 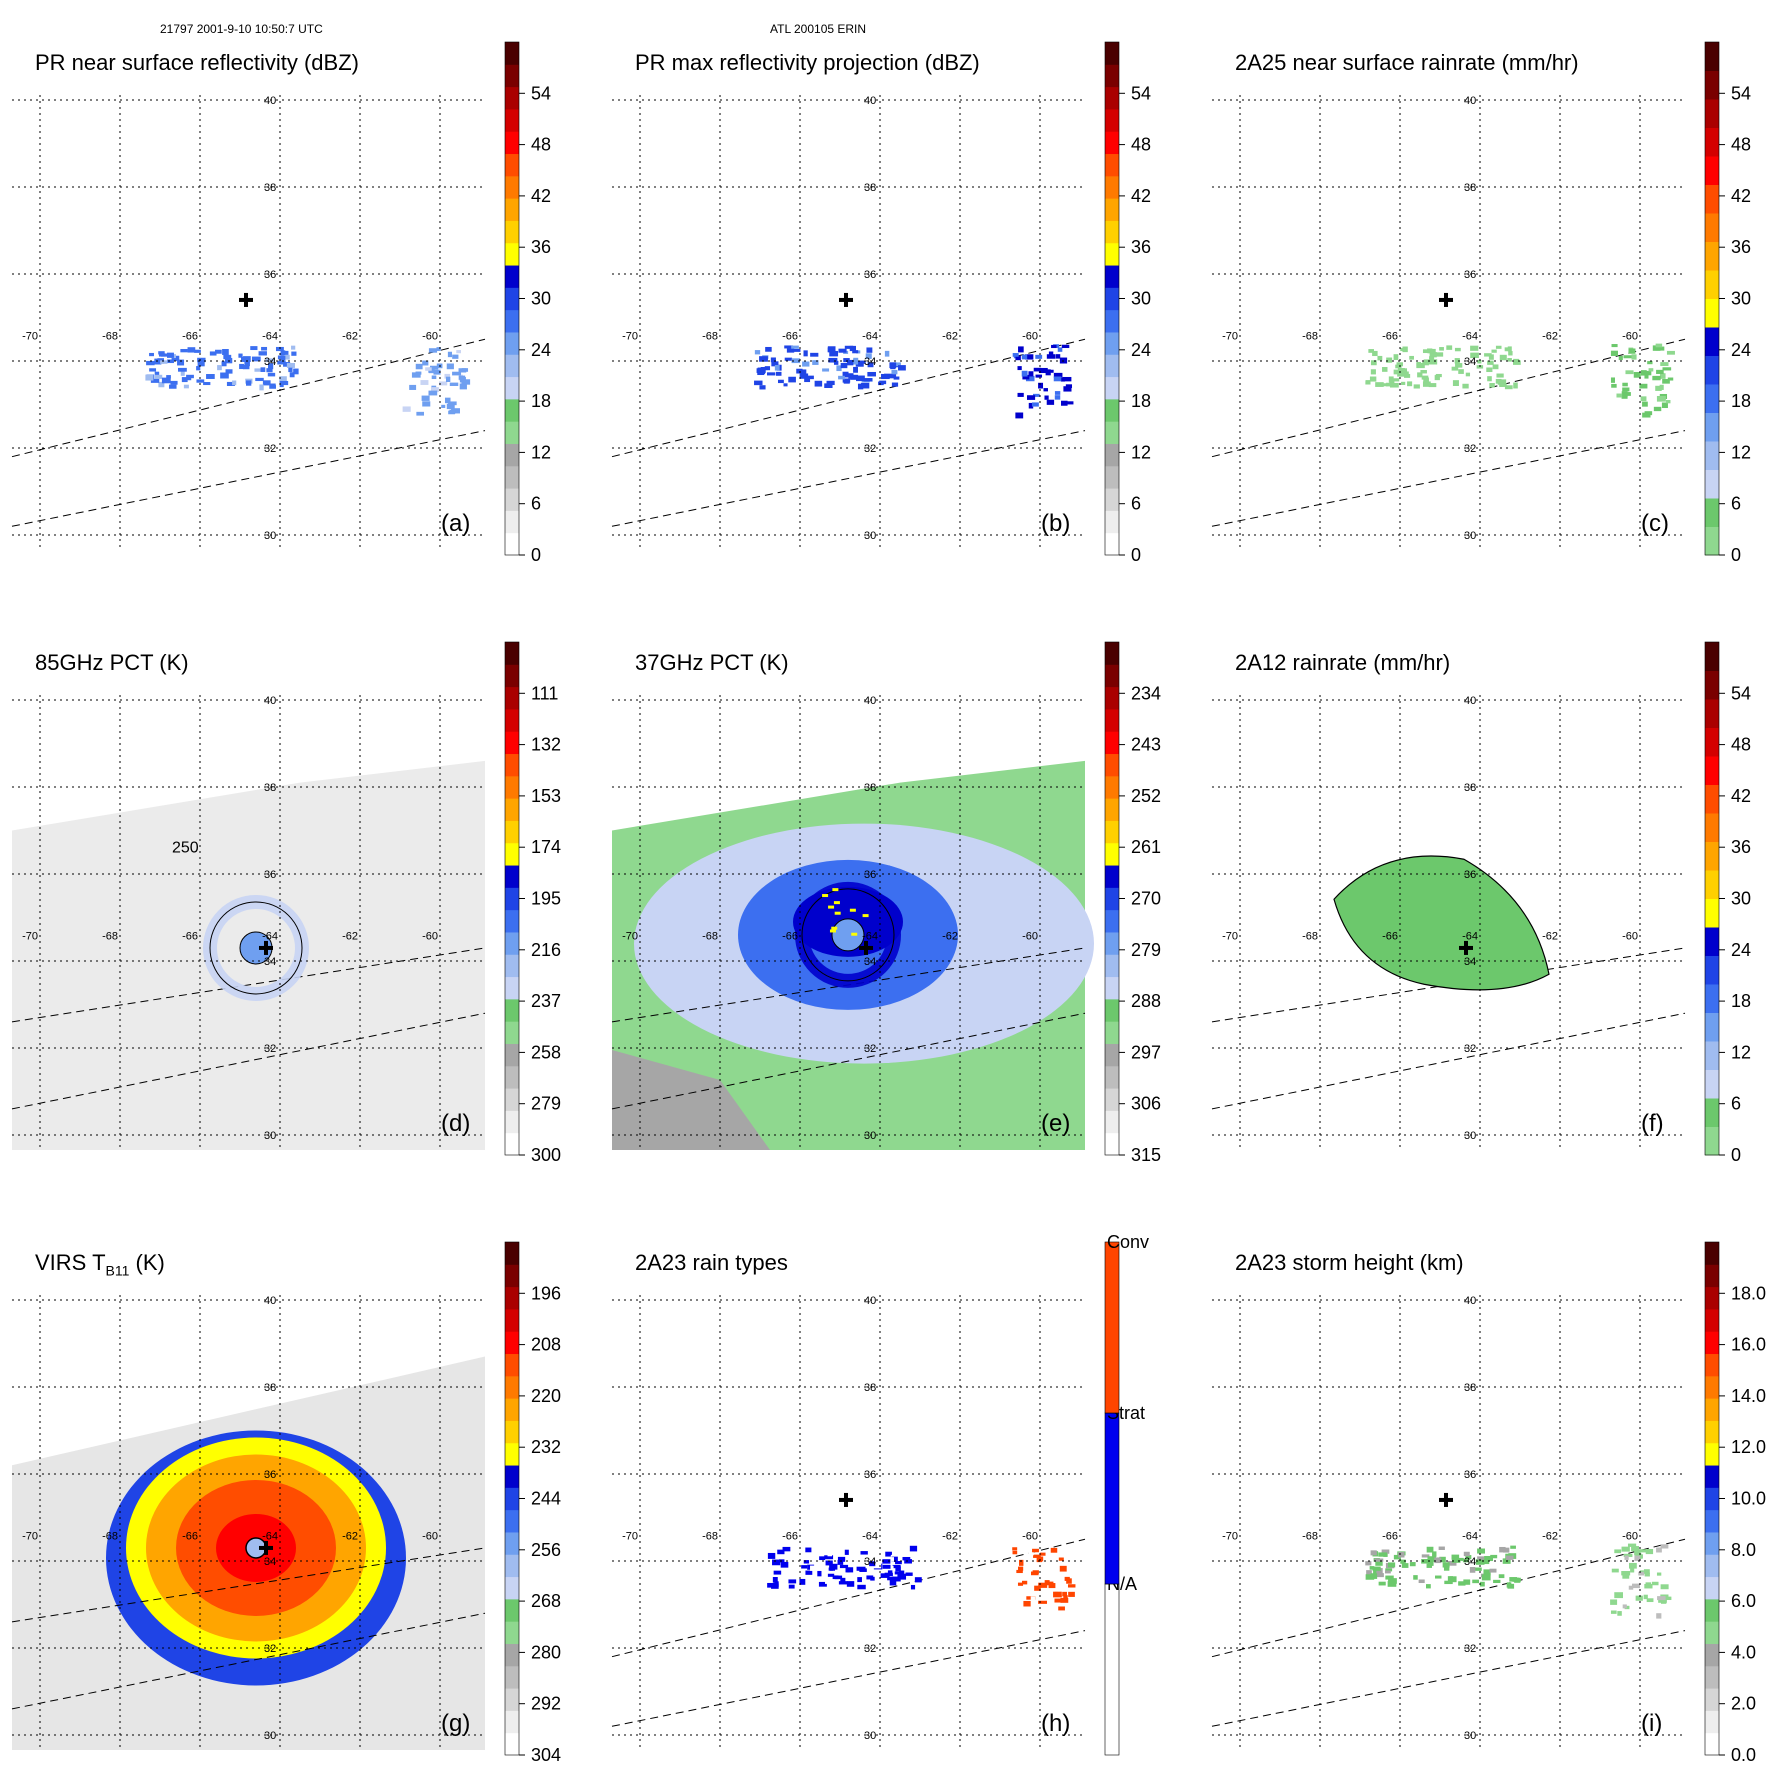 What do you see at coordinates (691, 1100) in the screenshot?
I see `tb-warm-region` at bounding box center [691, 1100].